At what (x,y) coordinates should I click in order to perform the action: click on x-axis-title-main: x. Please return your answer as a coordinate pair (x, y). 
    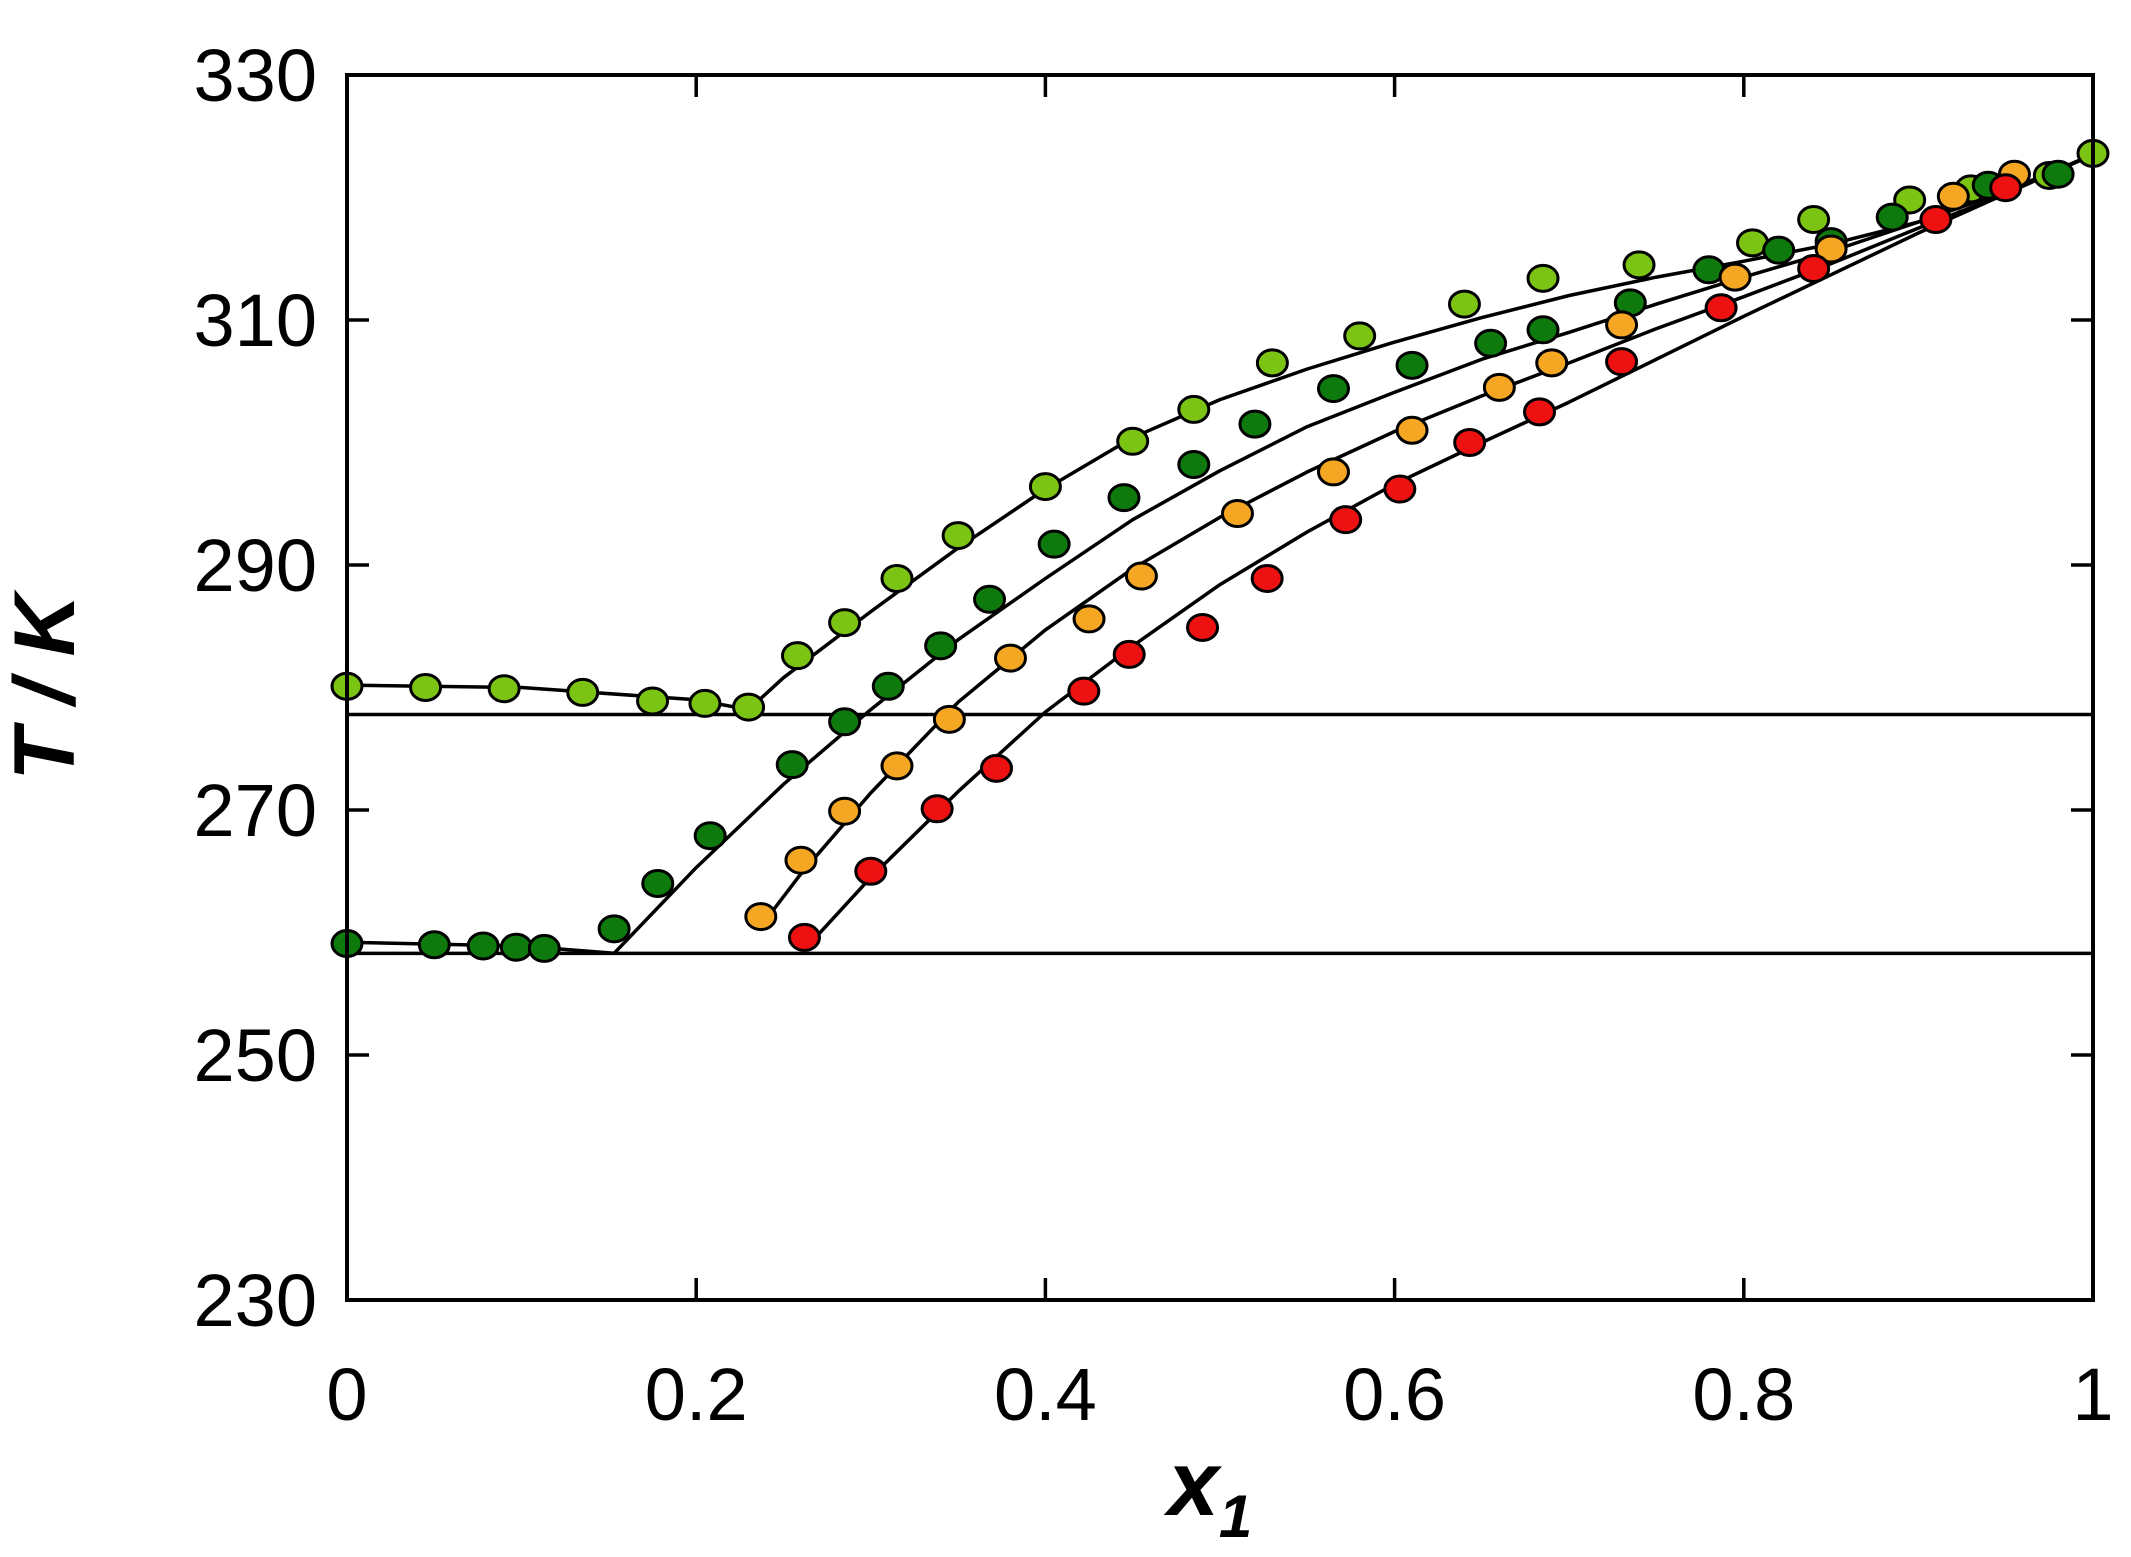
    Looking at the image, I should click on (1193, 1484).